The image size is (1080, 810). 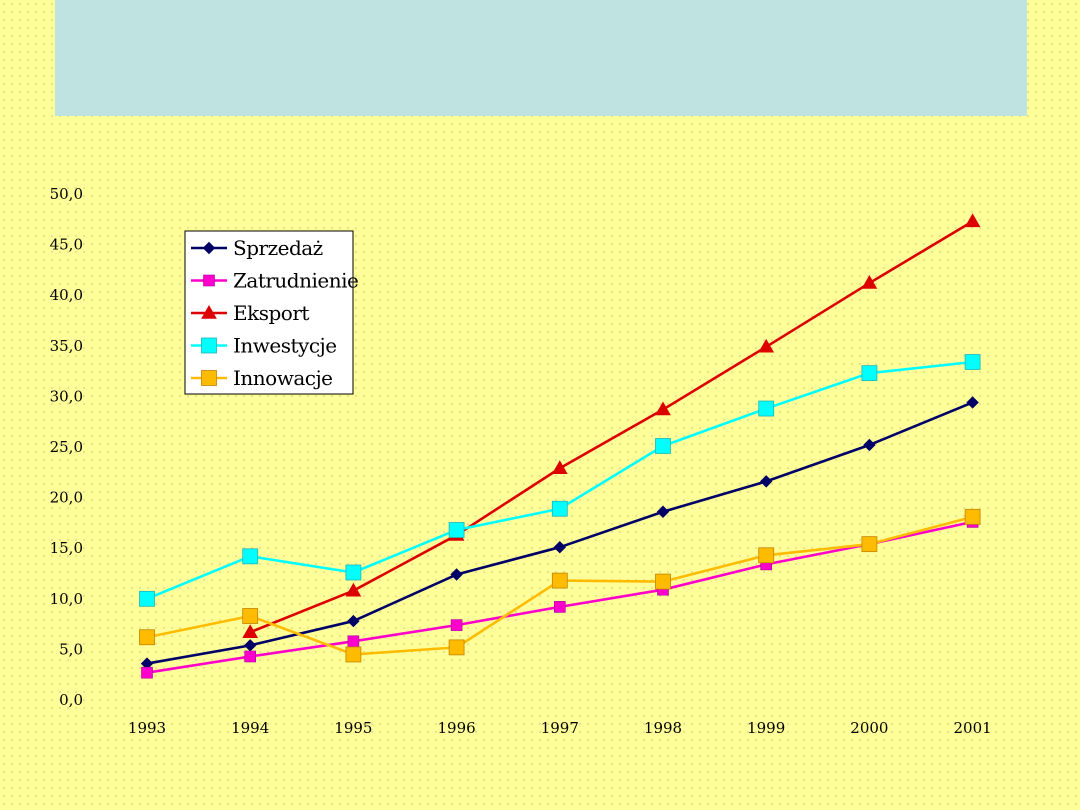 What do you see at coordinates (66, 194) in the screenshot?
I see `y-tick-label: 50,0` at bounding box center [66, 194].